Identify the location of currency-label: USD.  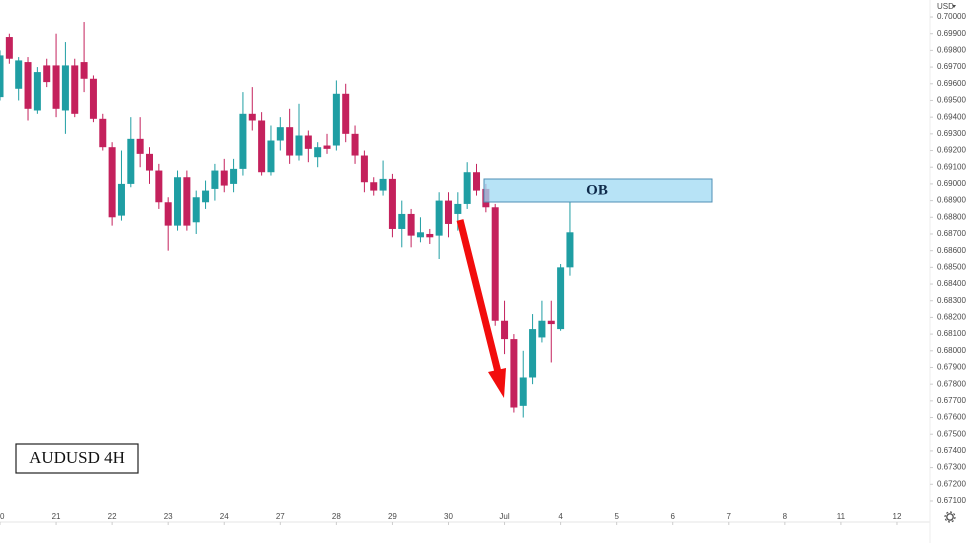
(945, 6).